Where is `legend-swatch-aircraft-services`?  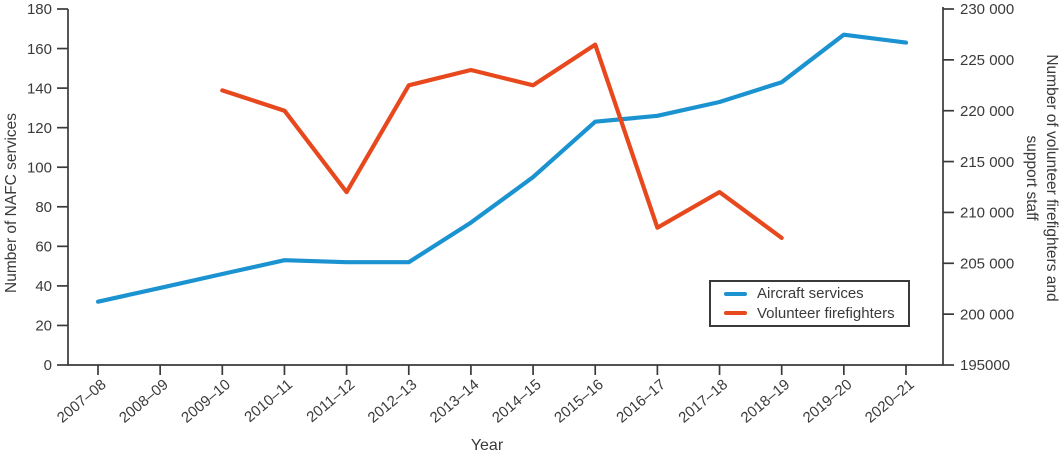 legend-swatch-aircraft-services is located at coordinates (735, 294).